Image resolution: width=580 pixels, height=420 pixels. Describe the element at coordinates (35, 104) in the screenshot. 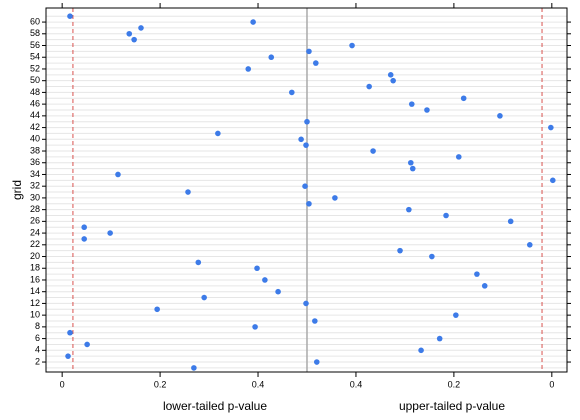

I see `y-tick-label: 46` at that location.